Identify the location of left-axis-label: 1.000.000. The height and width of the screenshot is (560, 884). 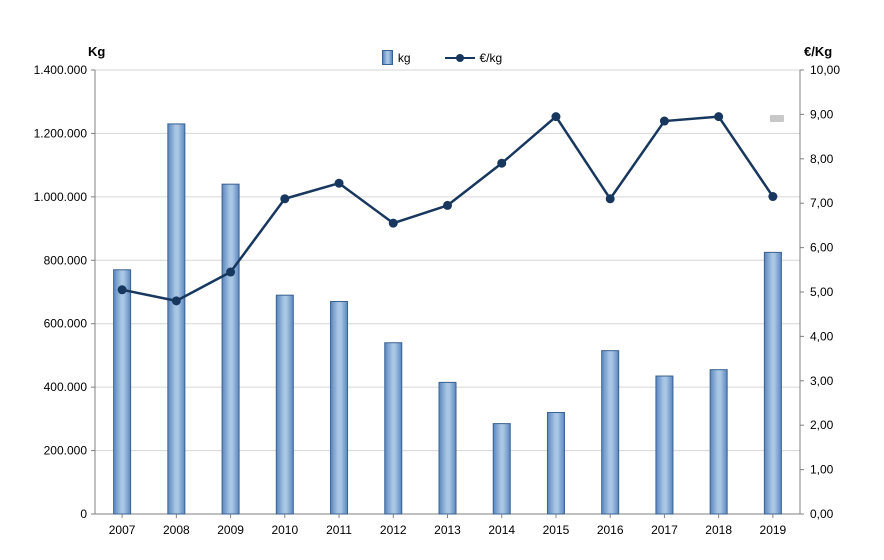
(61, 197).